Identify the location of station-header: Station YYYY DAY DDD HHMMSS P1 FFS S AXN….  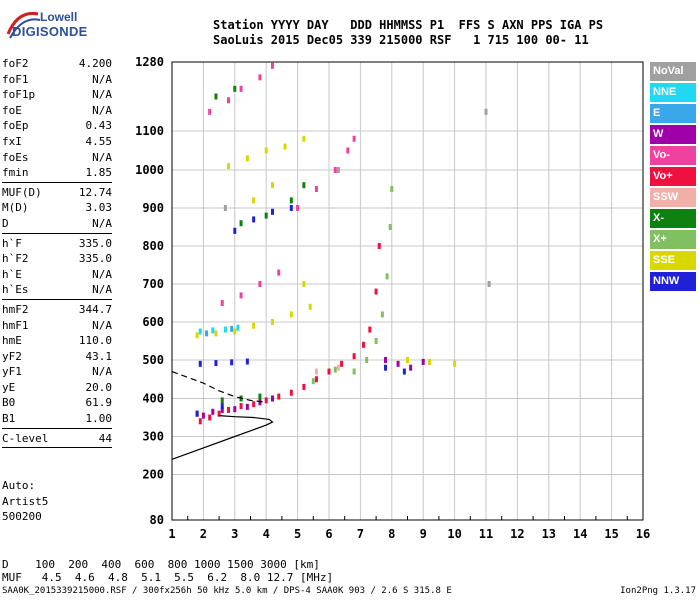
(408, 33).